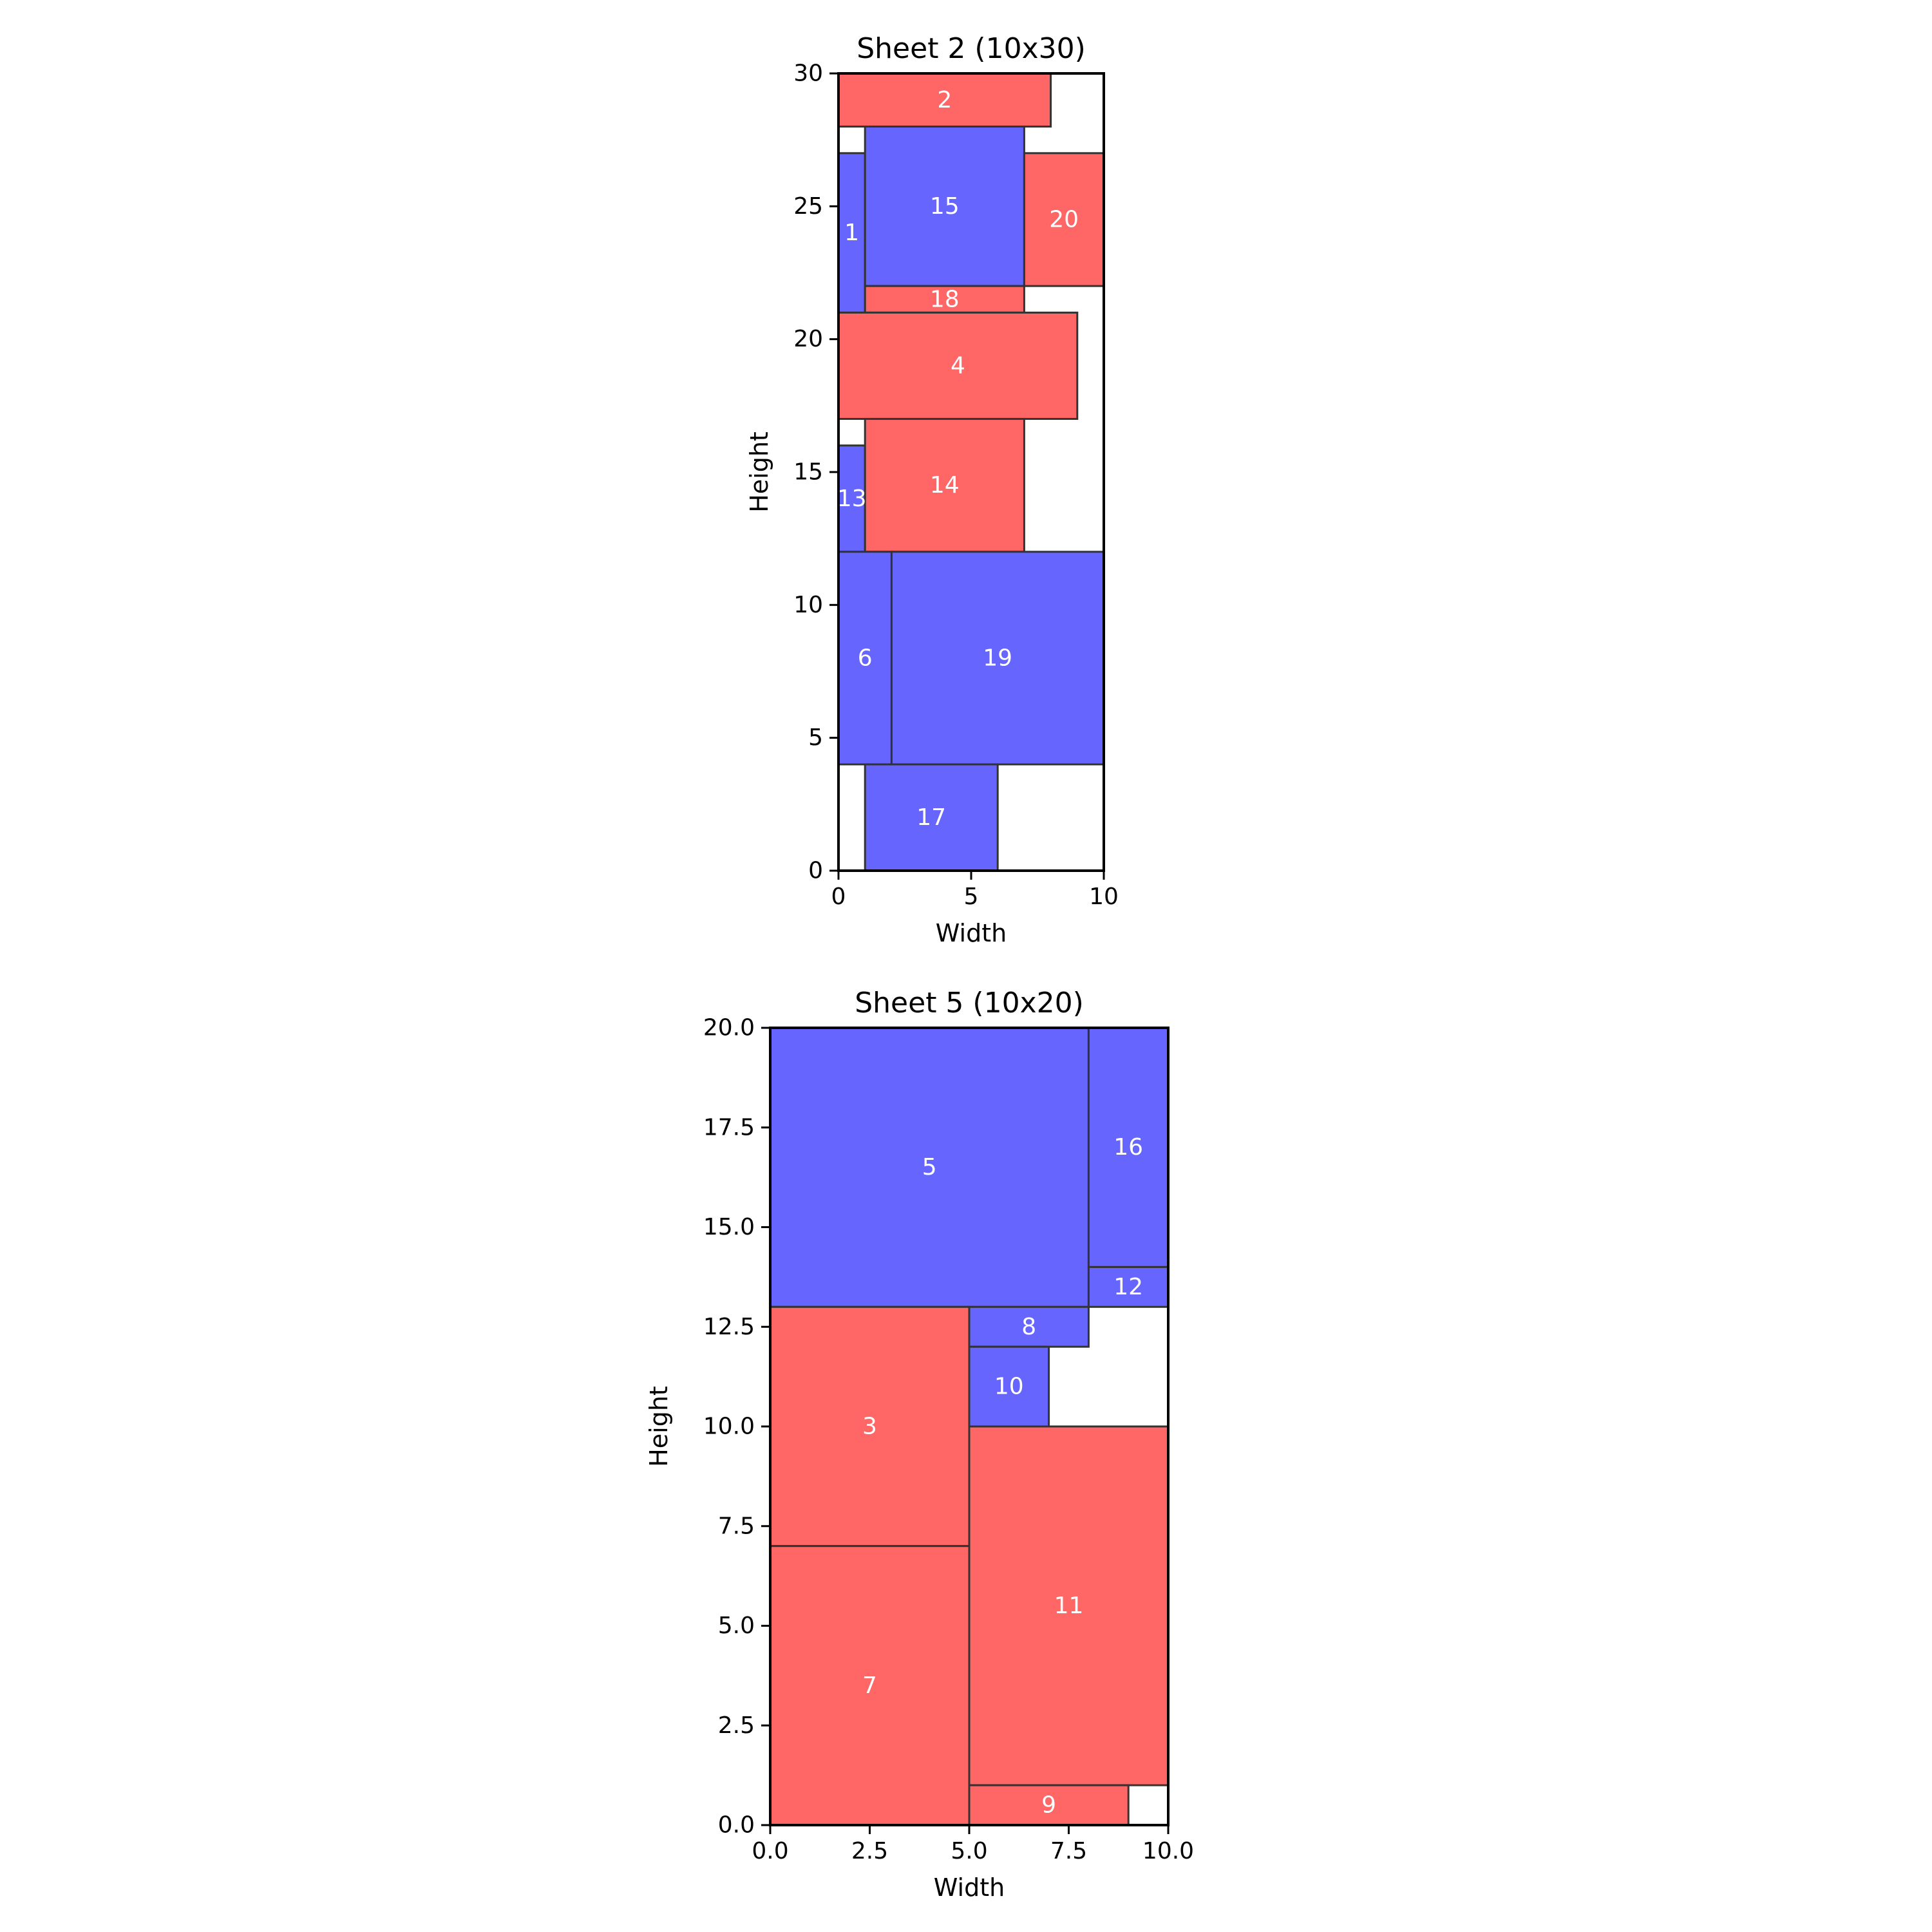 The height and width of the screenshot is (1932, 1932). What do you see at coordinates (972, 897) in the screenshot?
I see `x-tick-label: 5` at bounding box center [972, 897].